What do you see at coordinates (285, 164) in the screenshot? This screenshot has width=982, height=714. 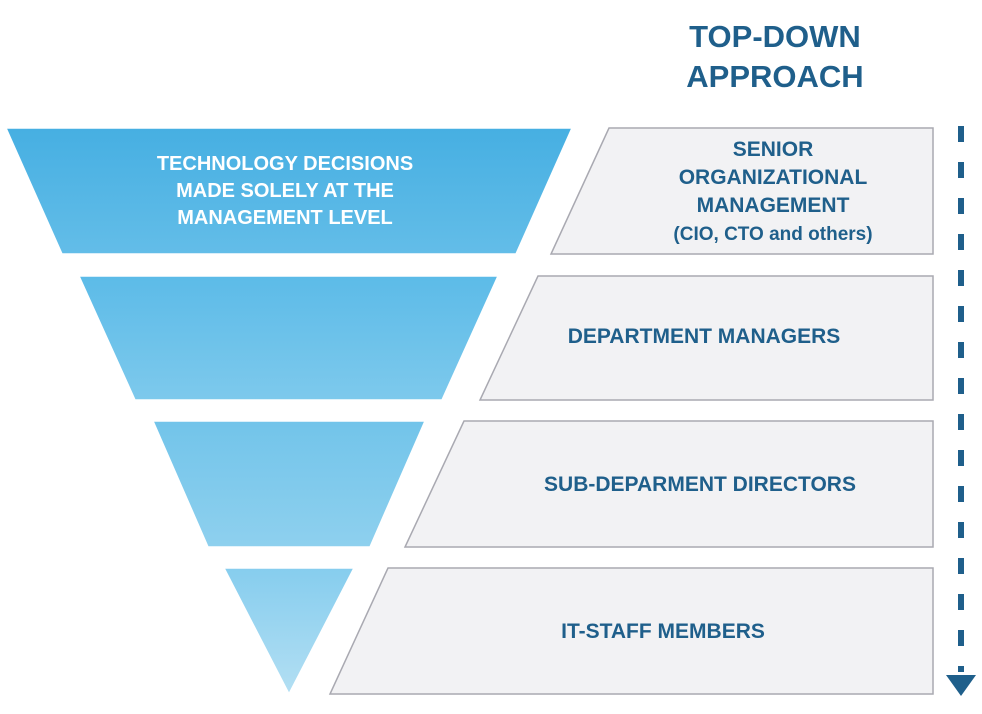 I see `funnel-label-line-1: TECHNOLOGY DECISIONS` at bounding box center [285, 164].